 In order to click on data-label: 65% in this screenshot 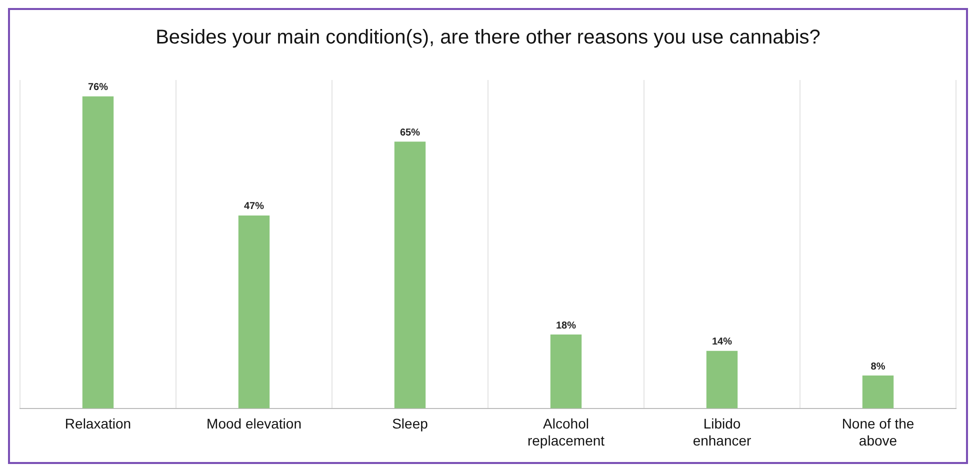, I will do `click(410, 132)`.